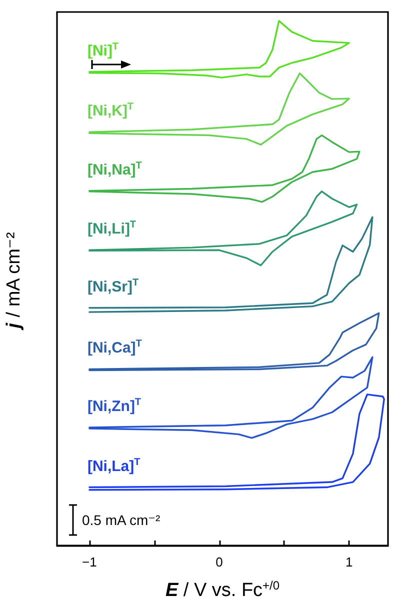 The height and width of the screenshot is (605, 413). I want to click on annotation: 0.5 mA cm⁻², so click(121, 520).